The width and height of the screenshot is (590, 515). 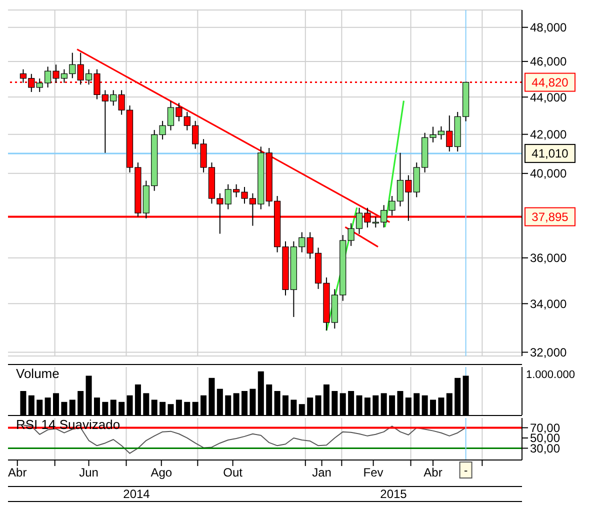 What do you see at coordinates (545, 427) in the screenshot?
I see `y-tick-label: 70,00` at bounding box center [545, 427].